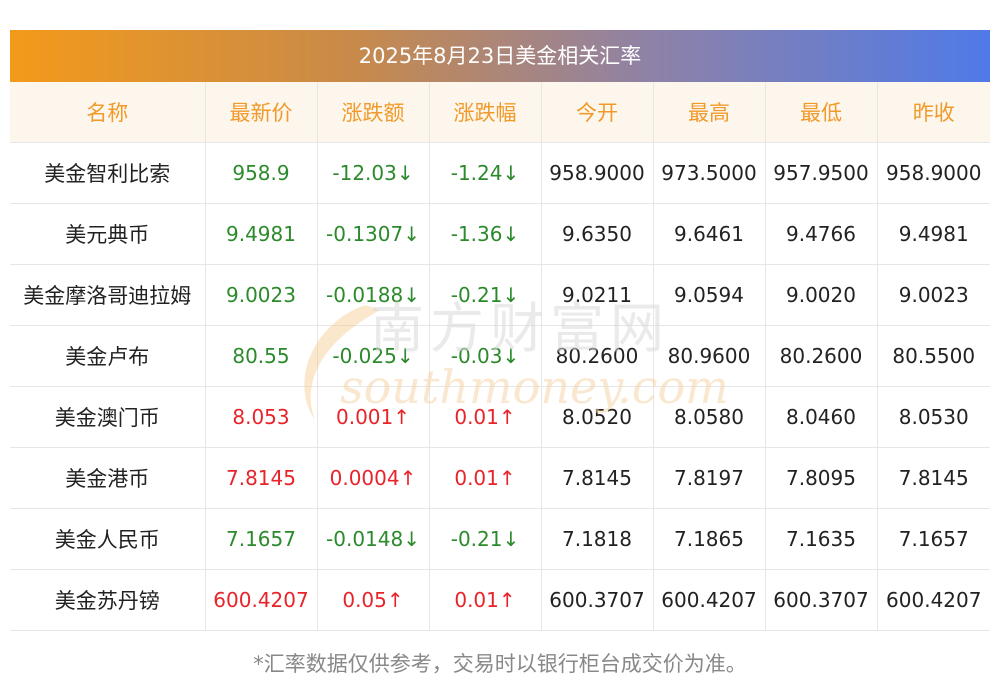 The height and width of the screenshot is (698, 1000). Describe the element at coordinates (107, 600) in the screenshot. I see `currency-name: 美金苏丹镑` at that location.